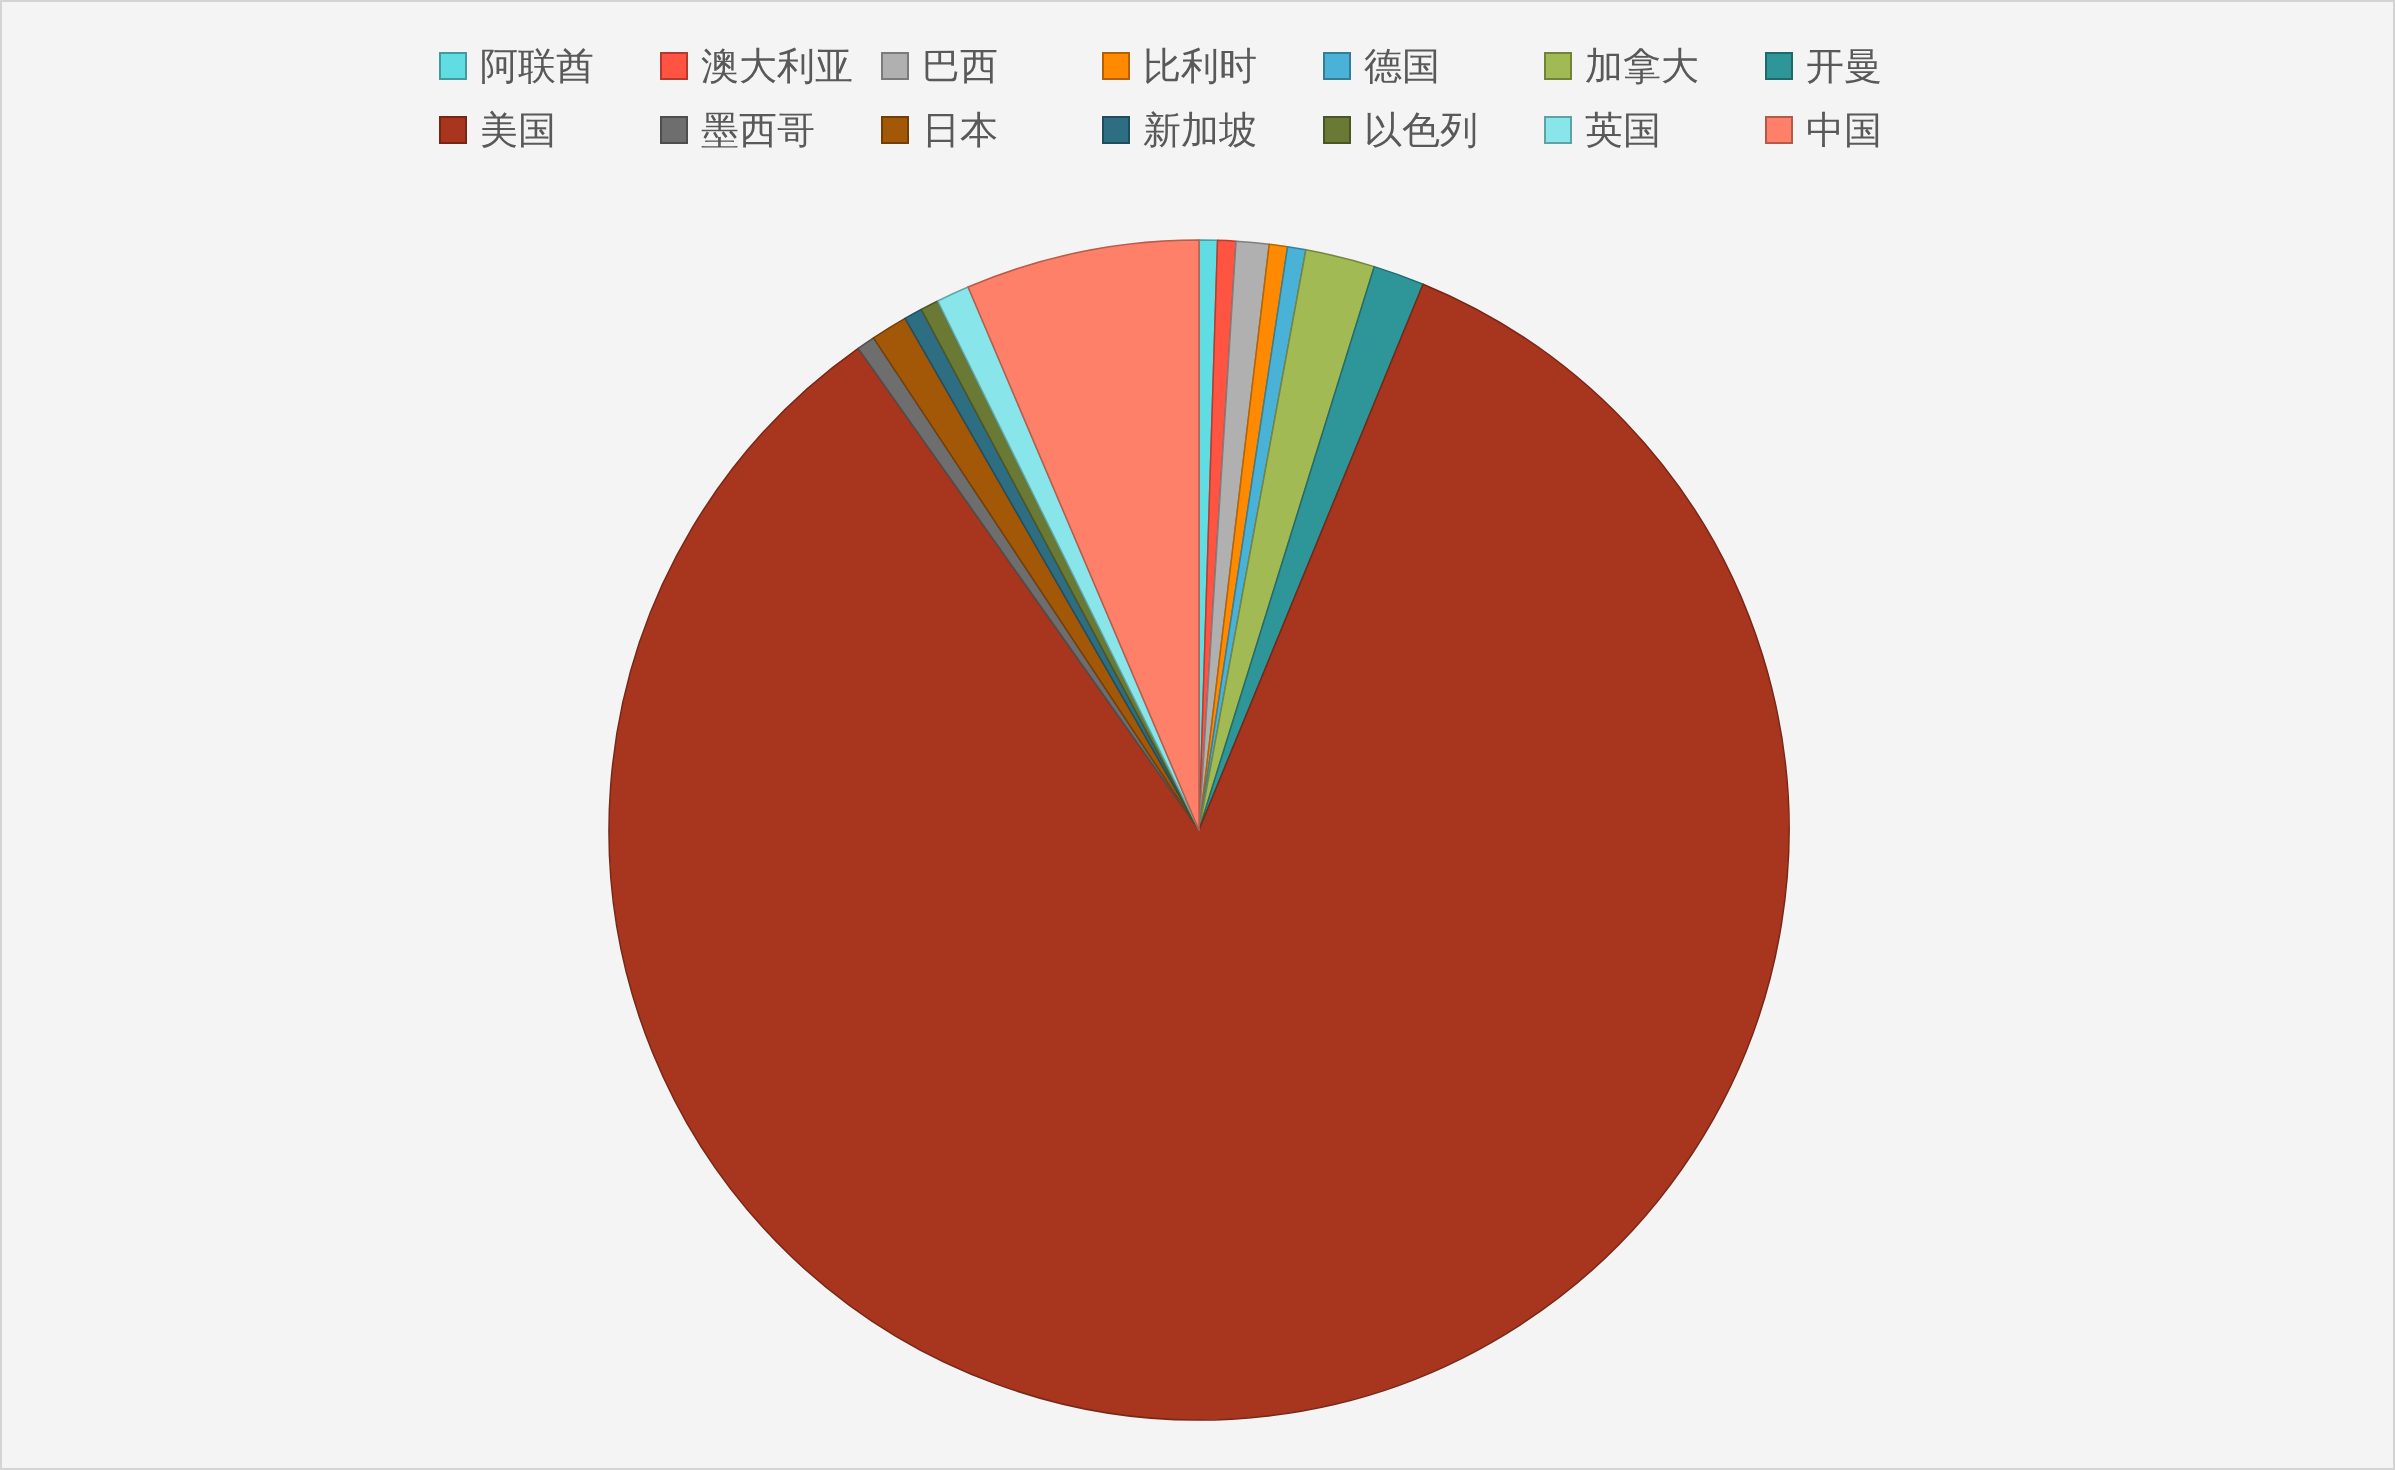  Describe the element at coordinates (1623, 130) in the screenshot. I see `legend-label: 英国` at that location.